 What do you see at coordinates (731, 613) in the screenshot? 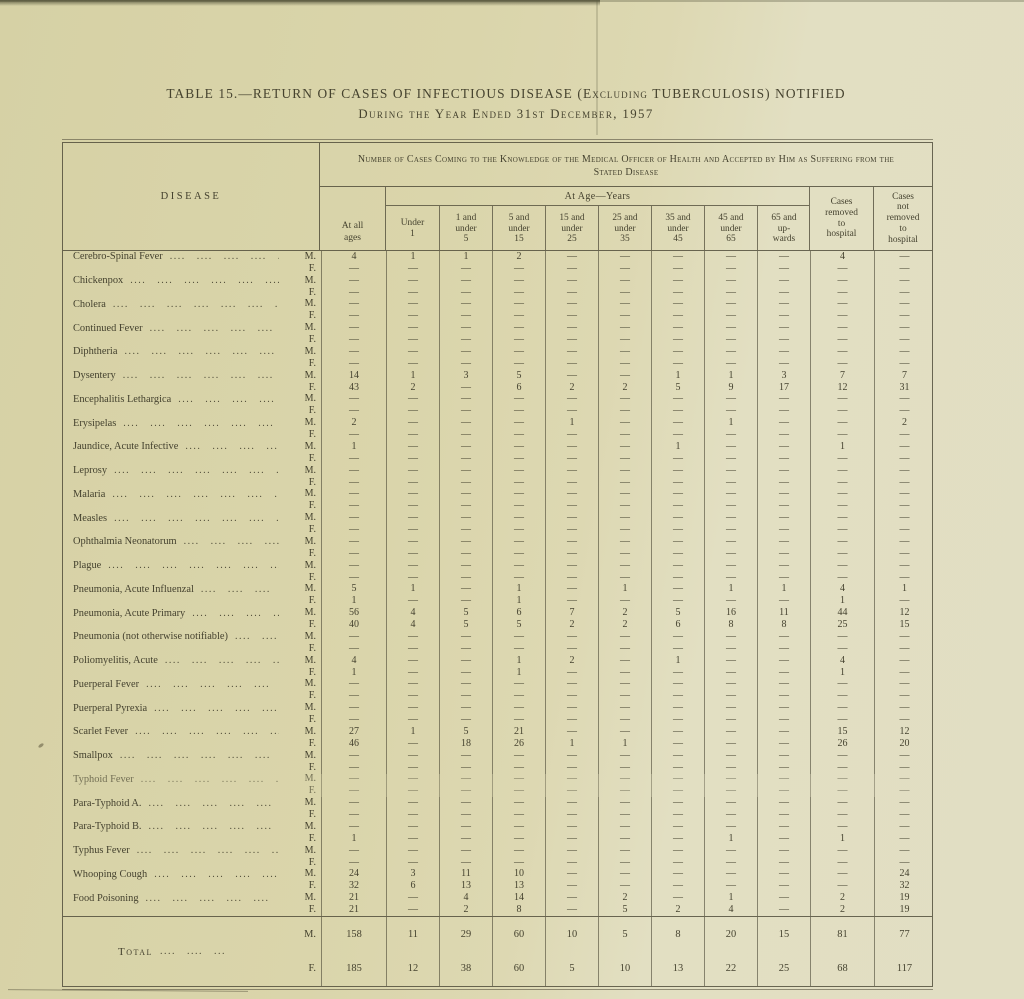
I see `male-value: 16` at bounding box center [731, 613].